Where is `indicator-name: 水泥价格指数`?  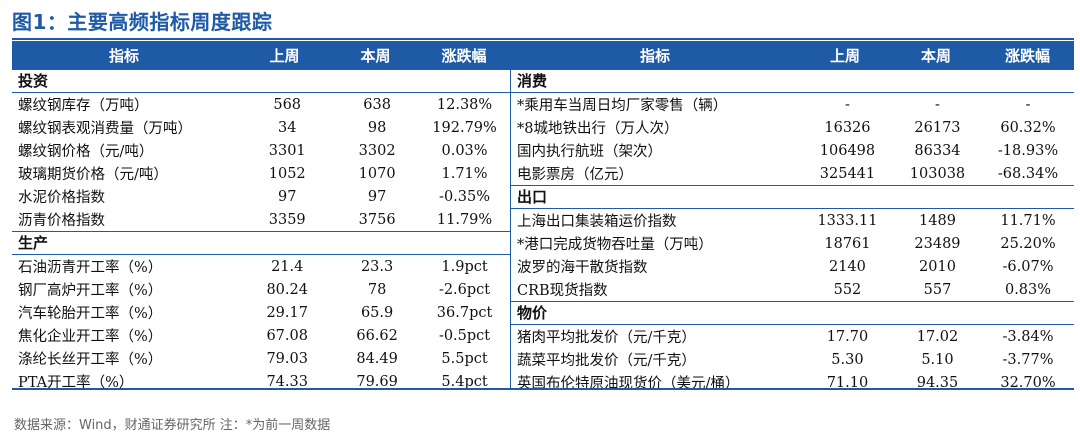 indicator-name: 水泥价格指数 is located at coordinates (61, 198).